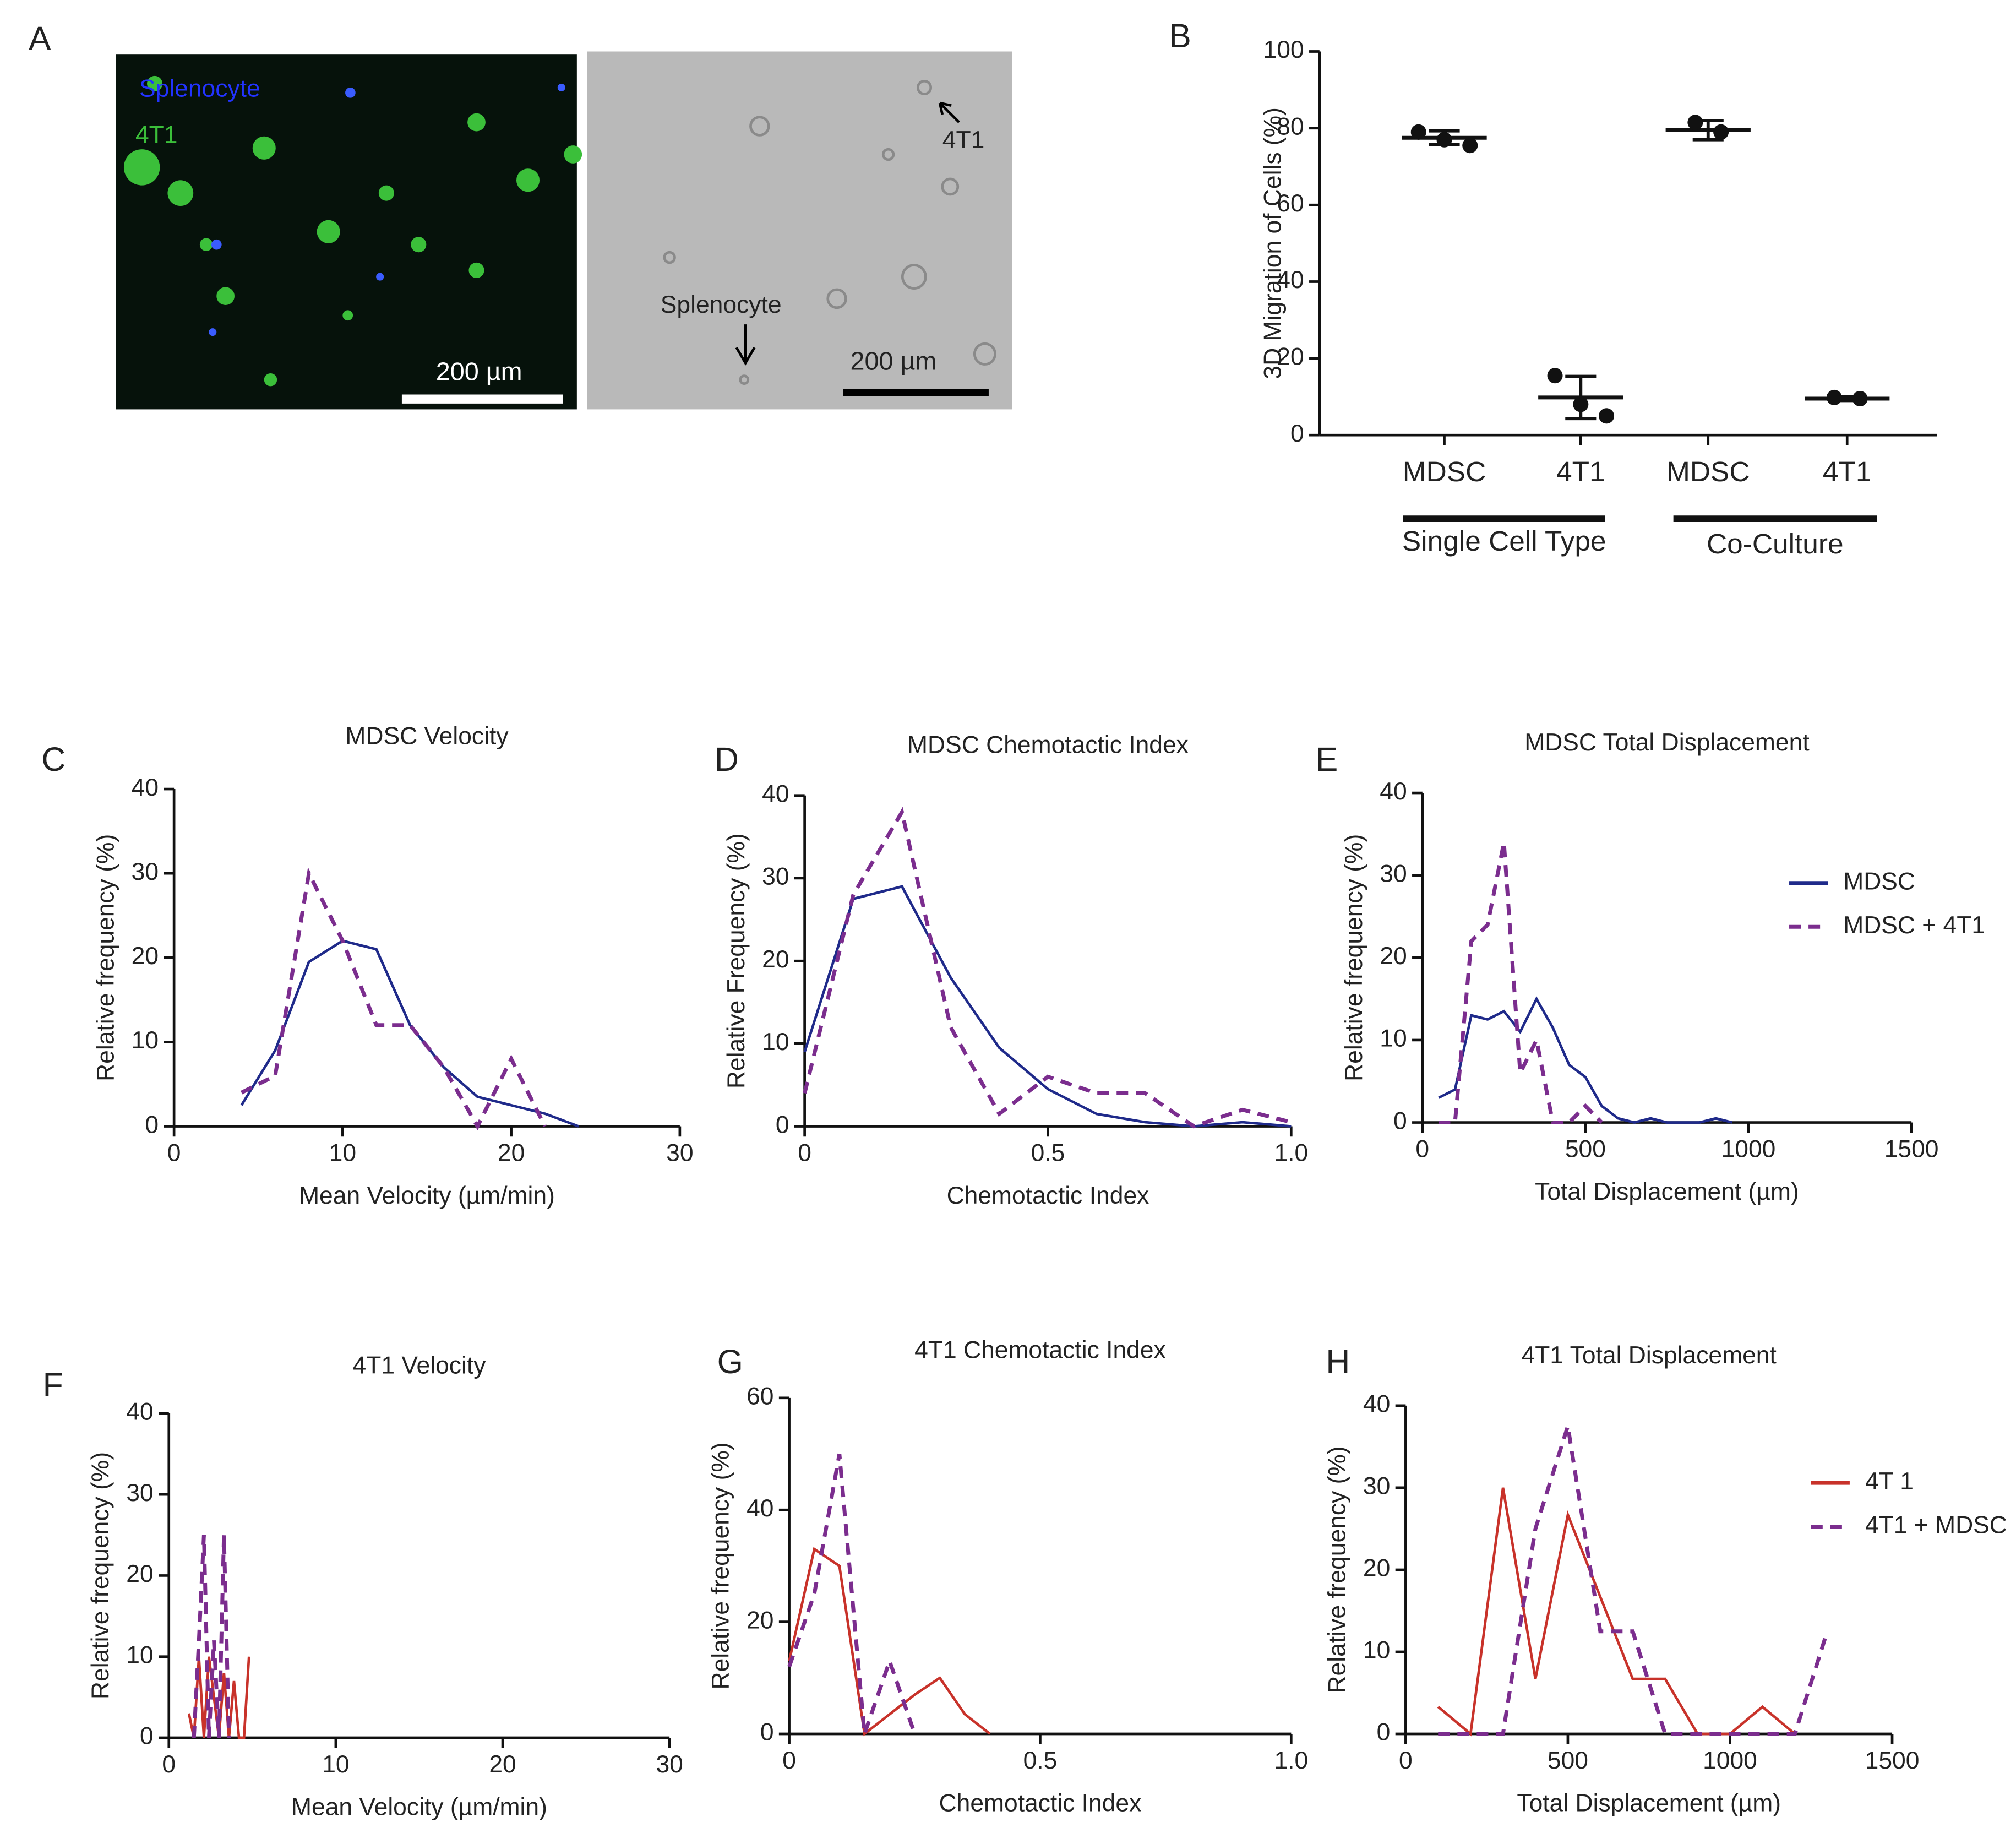 This screenshot has height=1833, width=2016. I want to click on chart-title: 4T1 Total Displacement, so click(1649, 1355).